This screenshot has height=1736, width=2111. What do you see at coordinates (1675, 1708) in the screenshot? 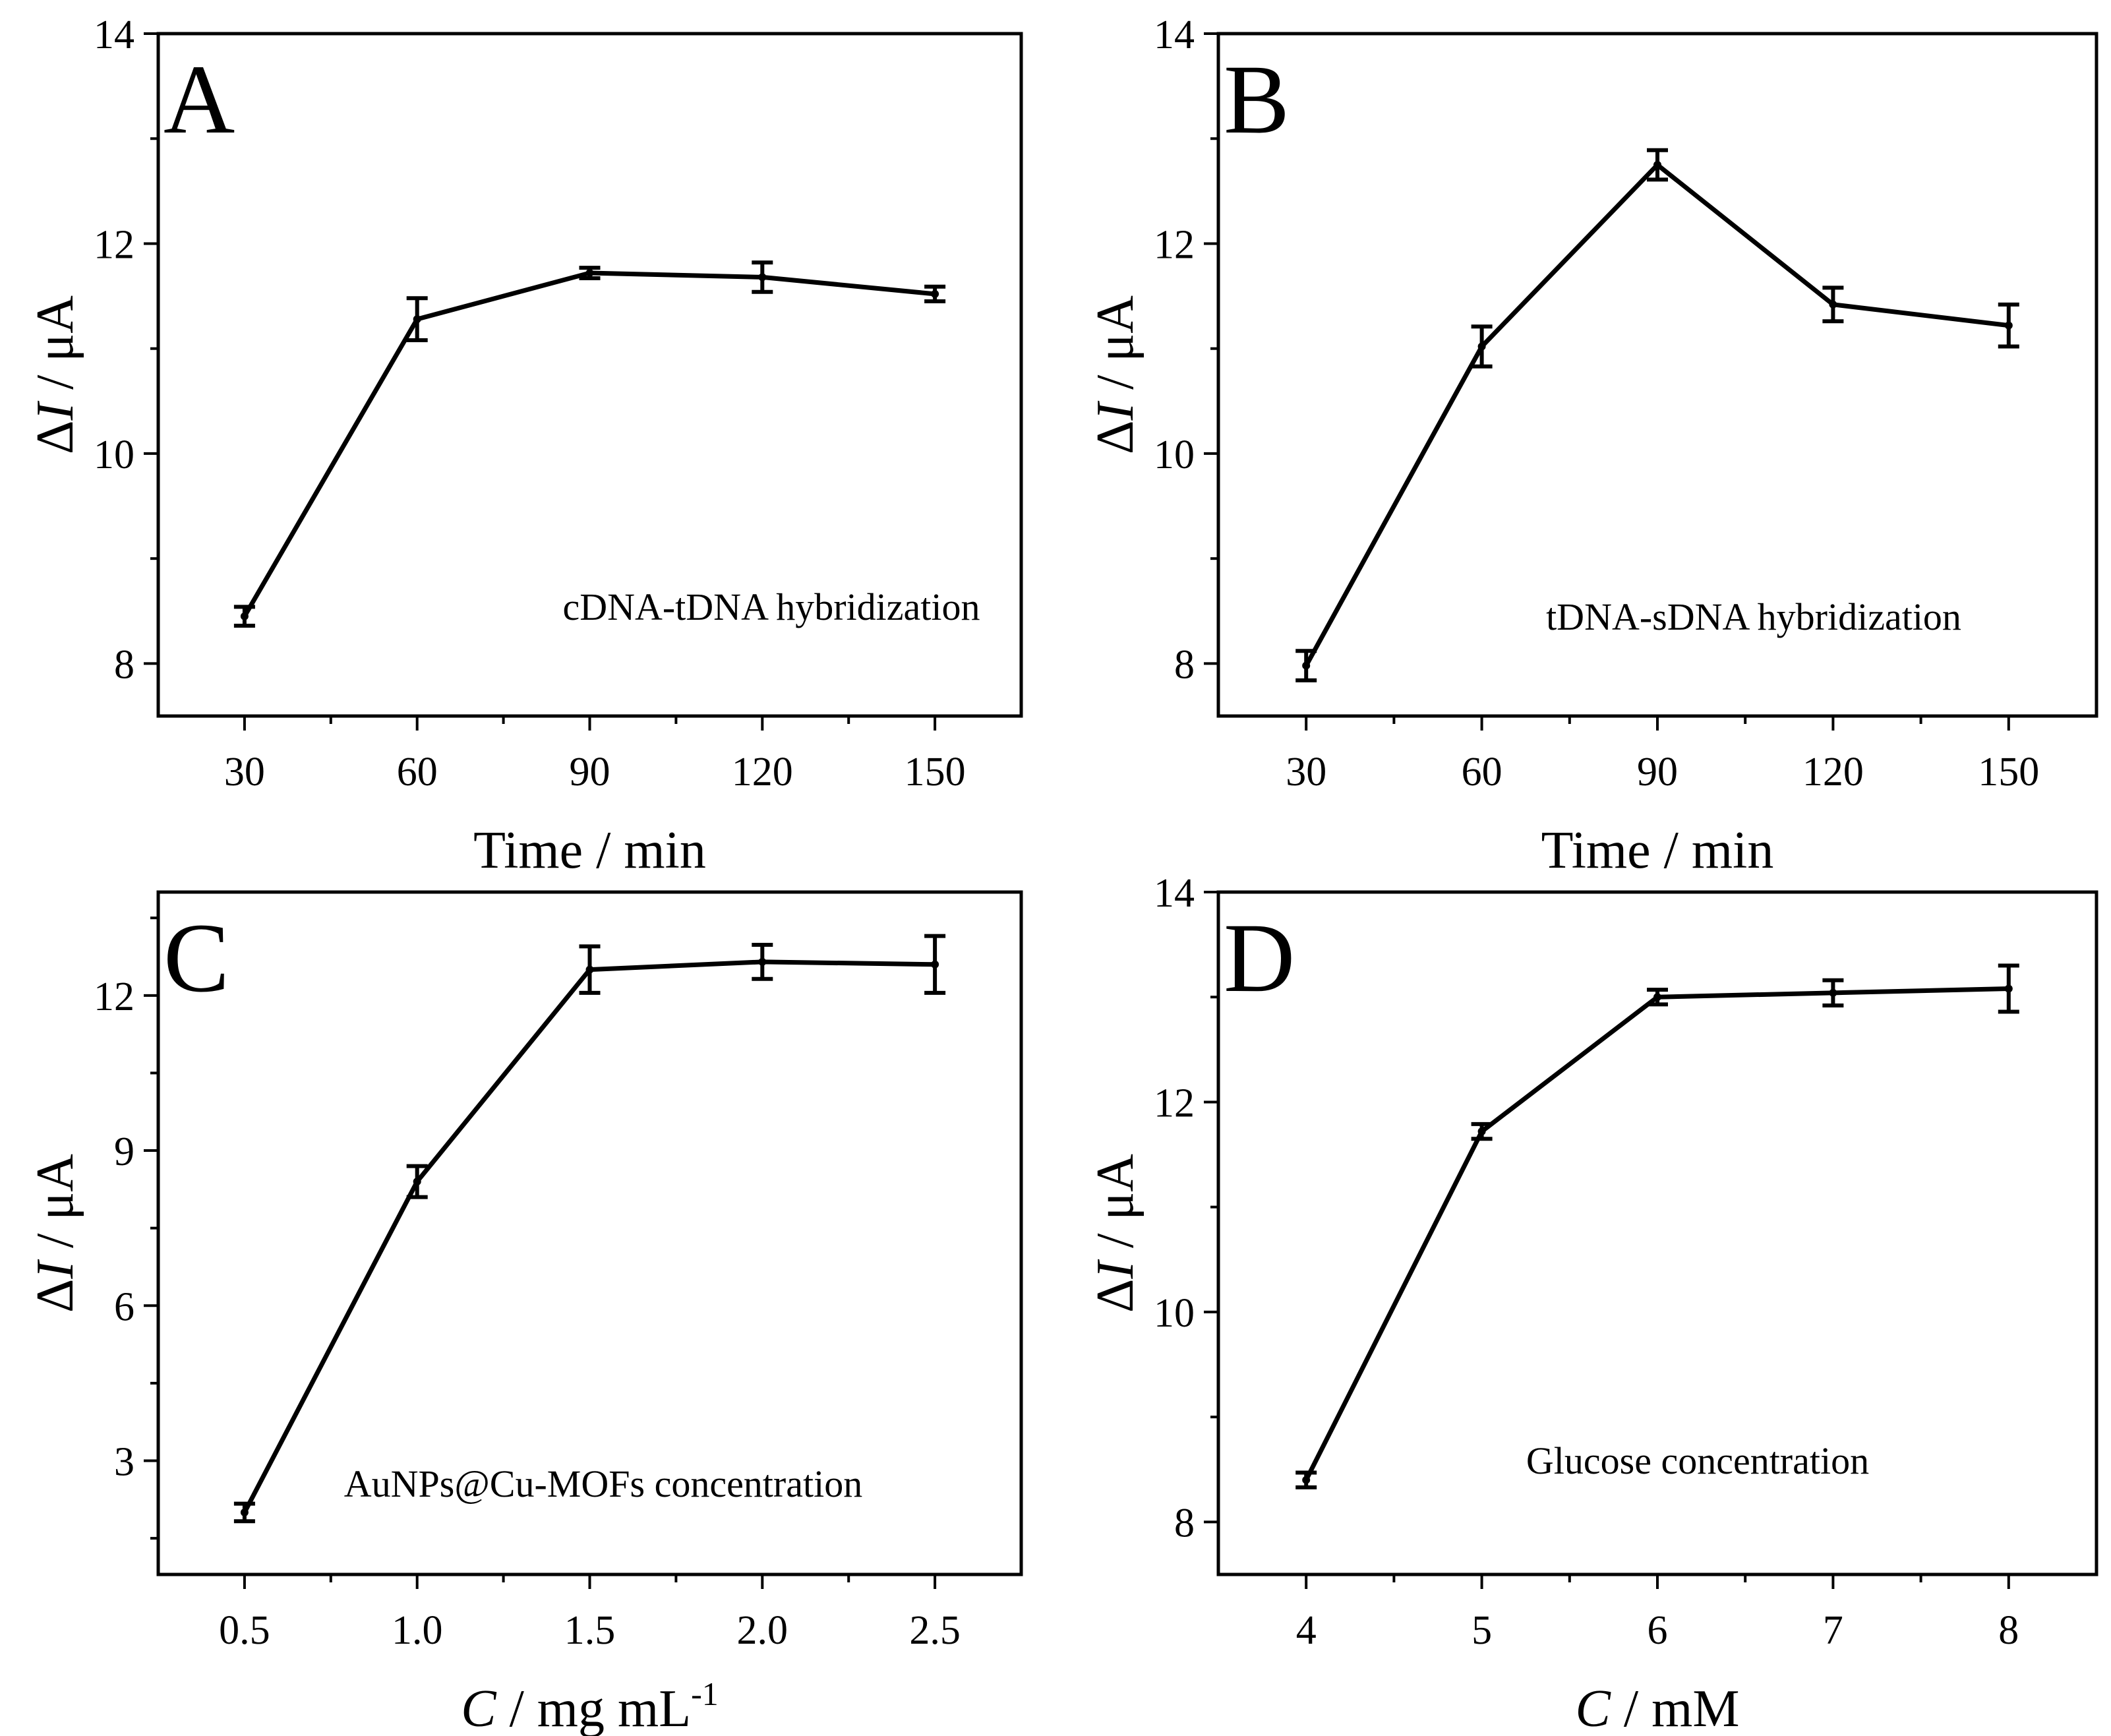
I see `x-axis-label-unit: / mM` at bounding box center [1675, 1708].